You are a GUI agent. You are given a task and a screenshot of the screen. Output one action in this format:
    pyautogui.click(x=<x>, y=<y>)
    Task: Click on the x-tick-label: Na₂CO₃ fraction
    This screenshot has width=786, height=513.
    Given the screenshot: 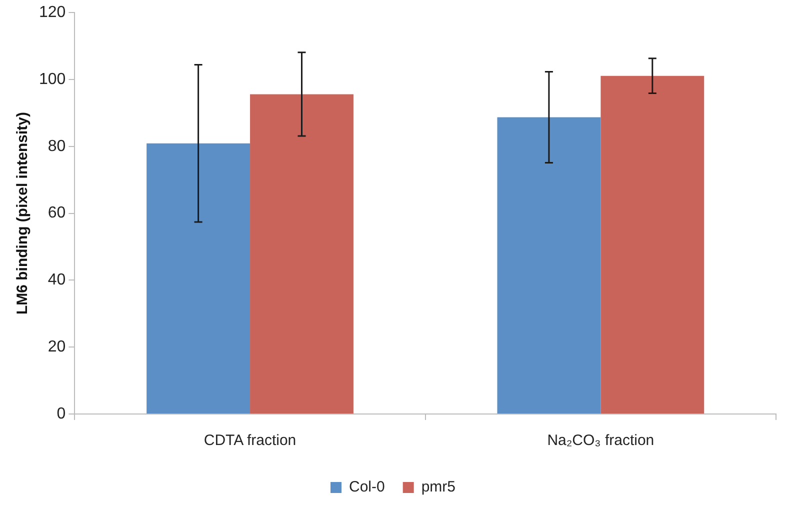 What is the action you would take?
    pyautogui.click(x=600, y=441)
    